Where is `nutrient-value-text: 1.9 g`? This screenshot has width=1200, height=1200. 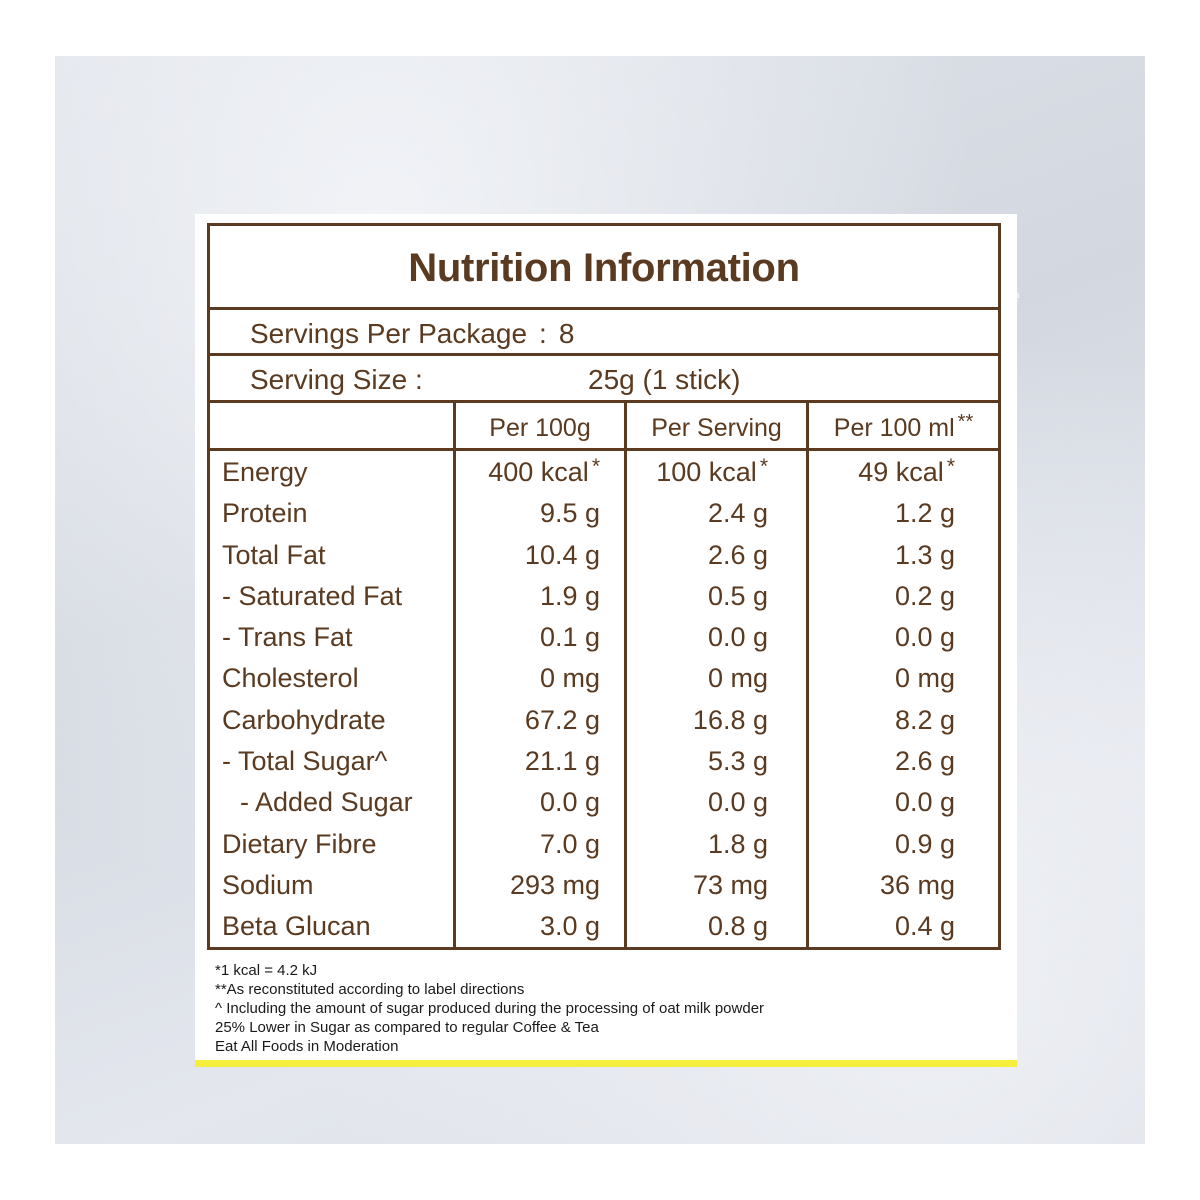
nutrient-value-text: 1.9 g is located at coordinates (569, 595).